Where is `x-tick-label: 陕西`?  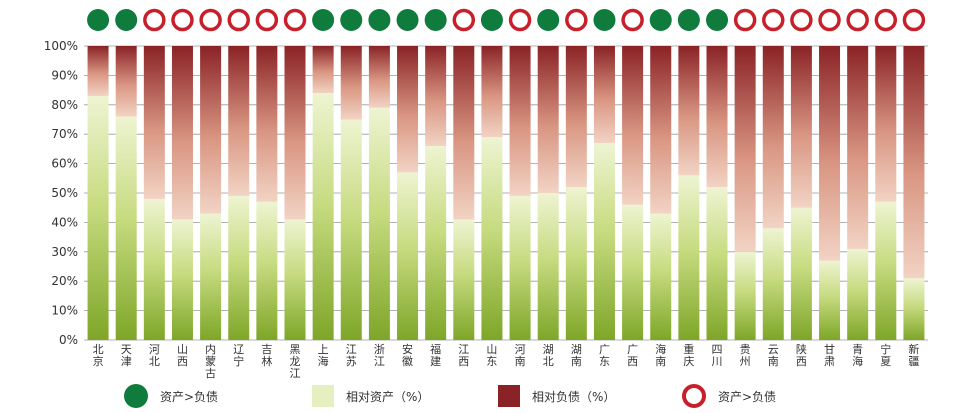
x-tick-label: 陕西 is located at coordinates (801, 355).